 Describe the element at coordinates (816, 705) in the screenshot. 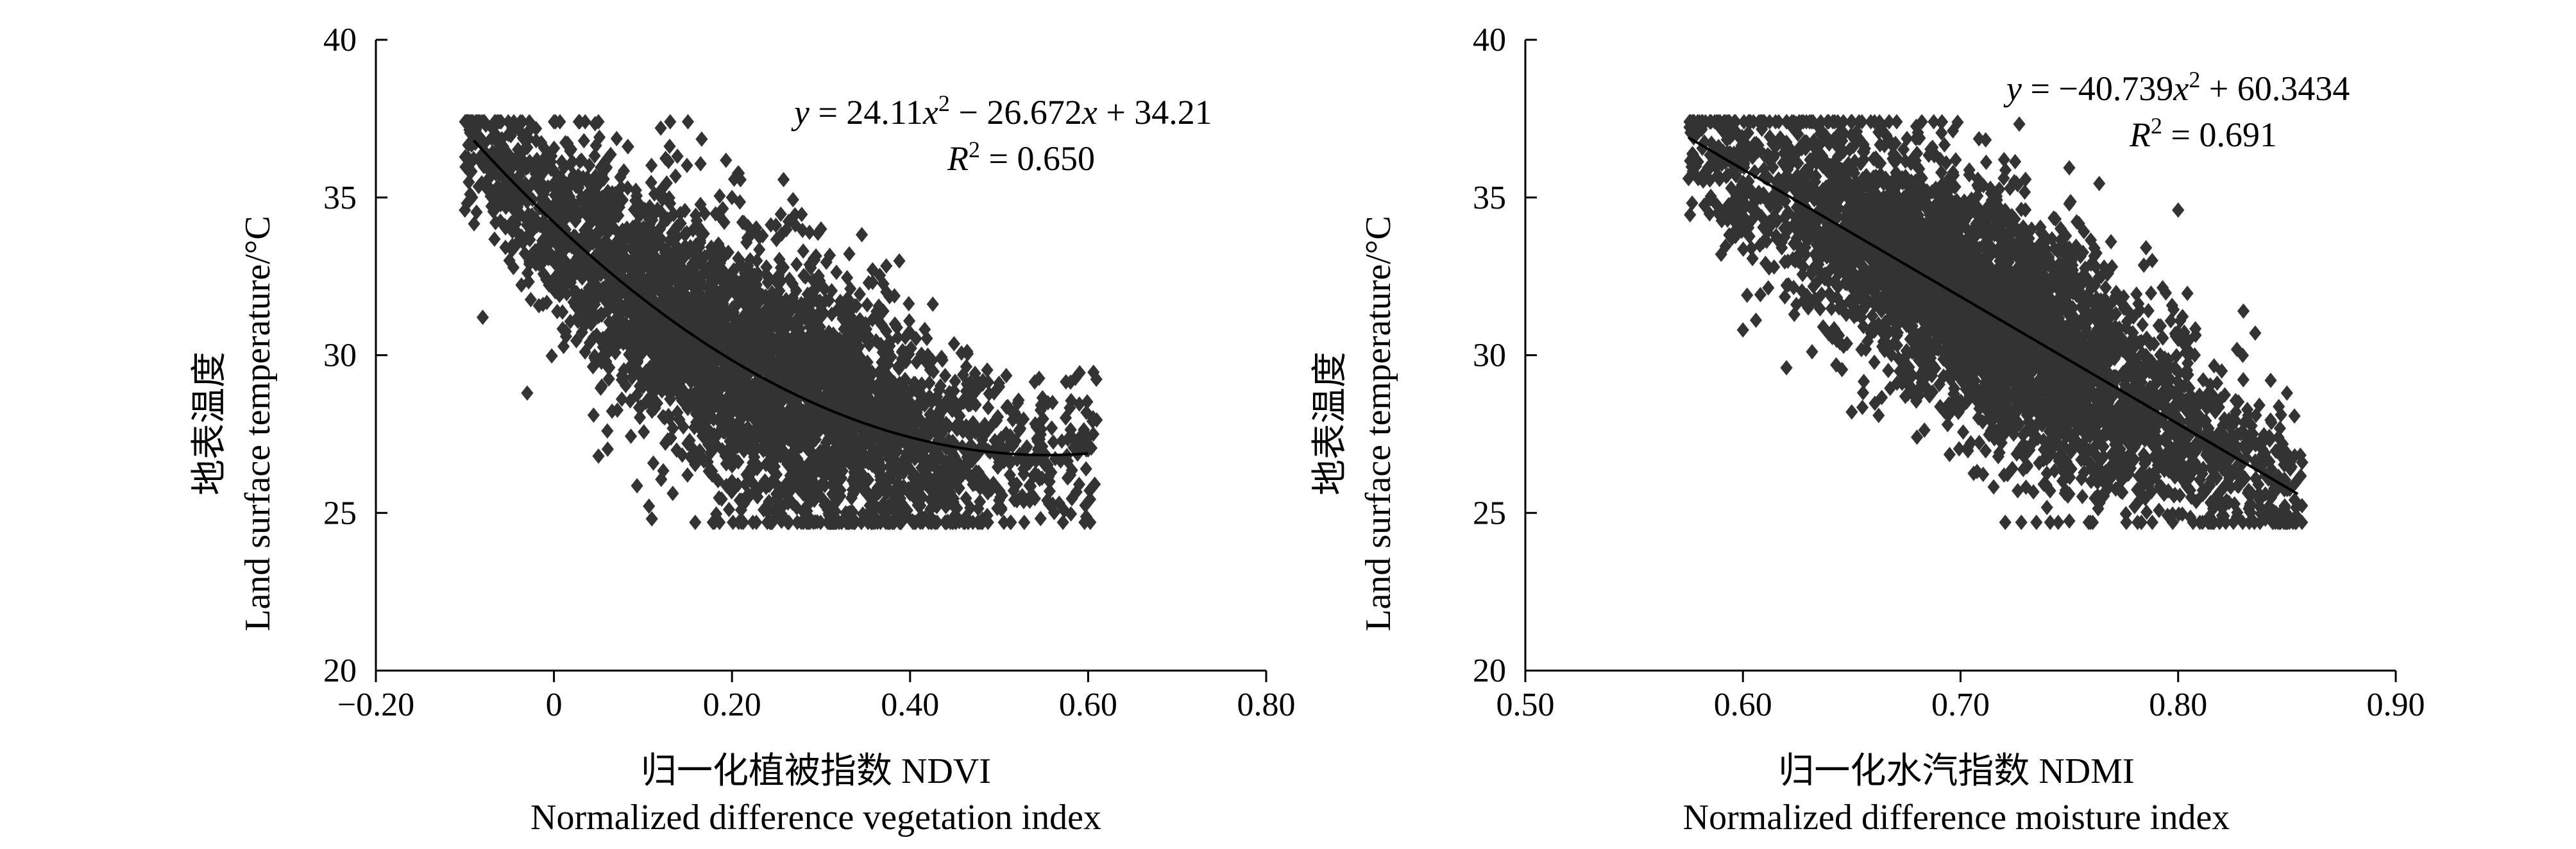

I see `ndvi-x-tick-labels: −0.20 0 0.20 0.40 0.60 0.80` at that location.